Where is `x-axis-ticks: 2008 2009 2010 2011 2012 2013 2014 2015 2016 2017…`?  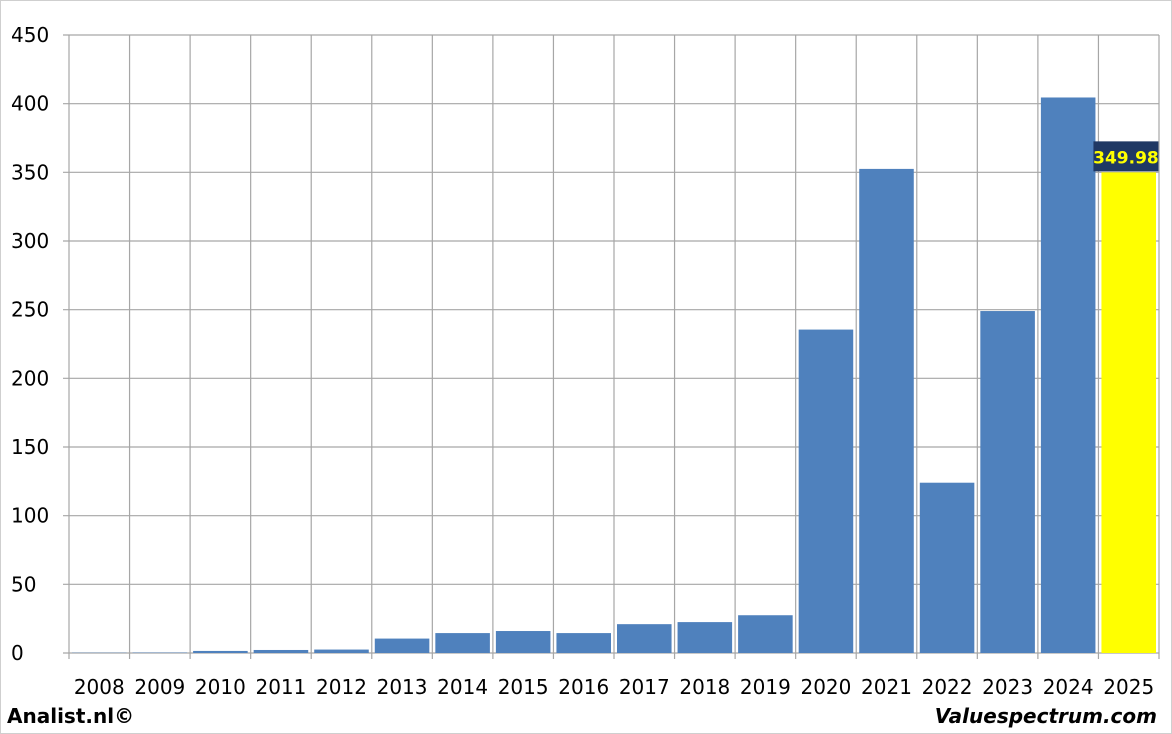 x-axis-ticks: 2008 2009 2010 2011 2012 2013 2014 2015 2016 2017… is located at coordinates (614, 687).